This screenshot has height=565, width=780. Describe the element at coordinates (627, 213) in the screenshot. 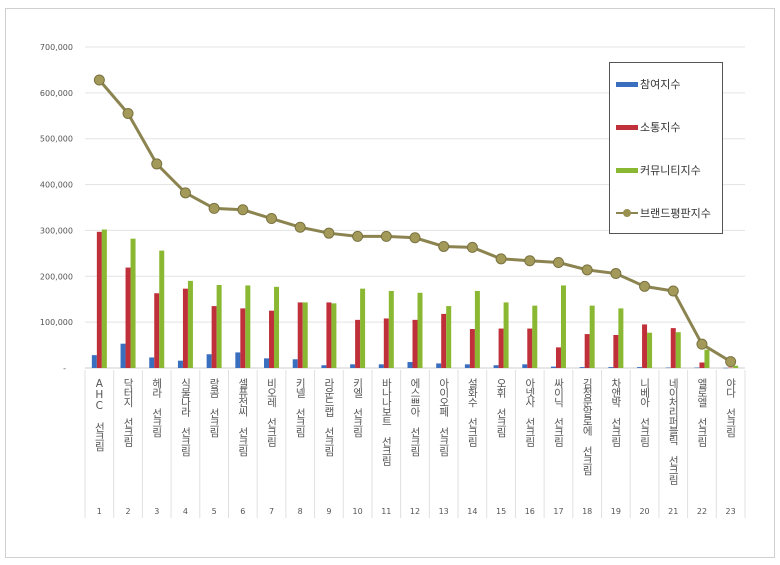

I see `legend-line-marker` at that location.